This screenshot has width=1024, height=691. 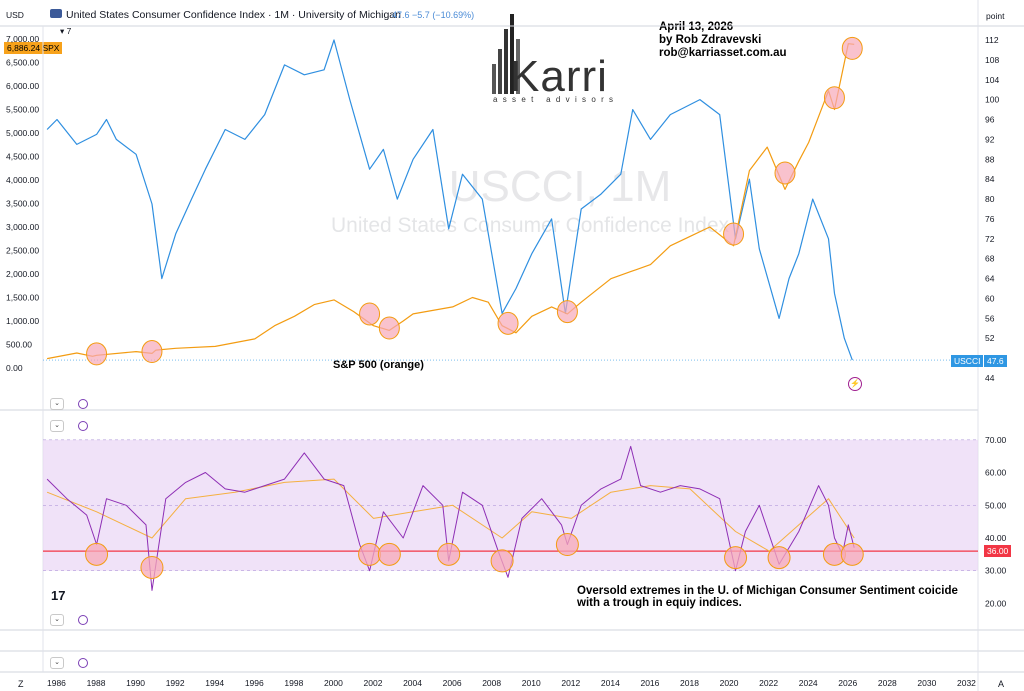 What do you see at coordinates (559, 76) in the screenshot?
I see `logo-name: Karri` at bounding box center [559, 76].